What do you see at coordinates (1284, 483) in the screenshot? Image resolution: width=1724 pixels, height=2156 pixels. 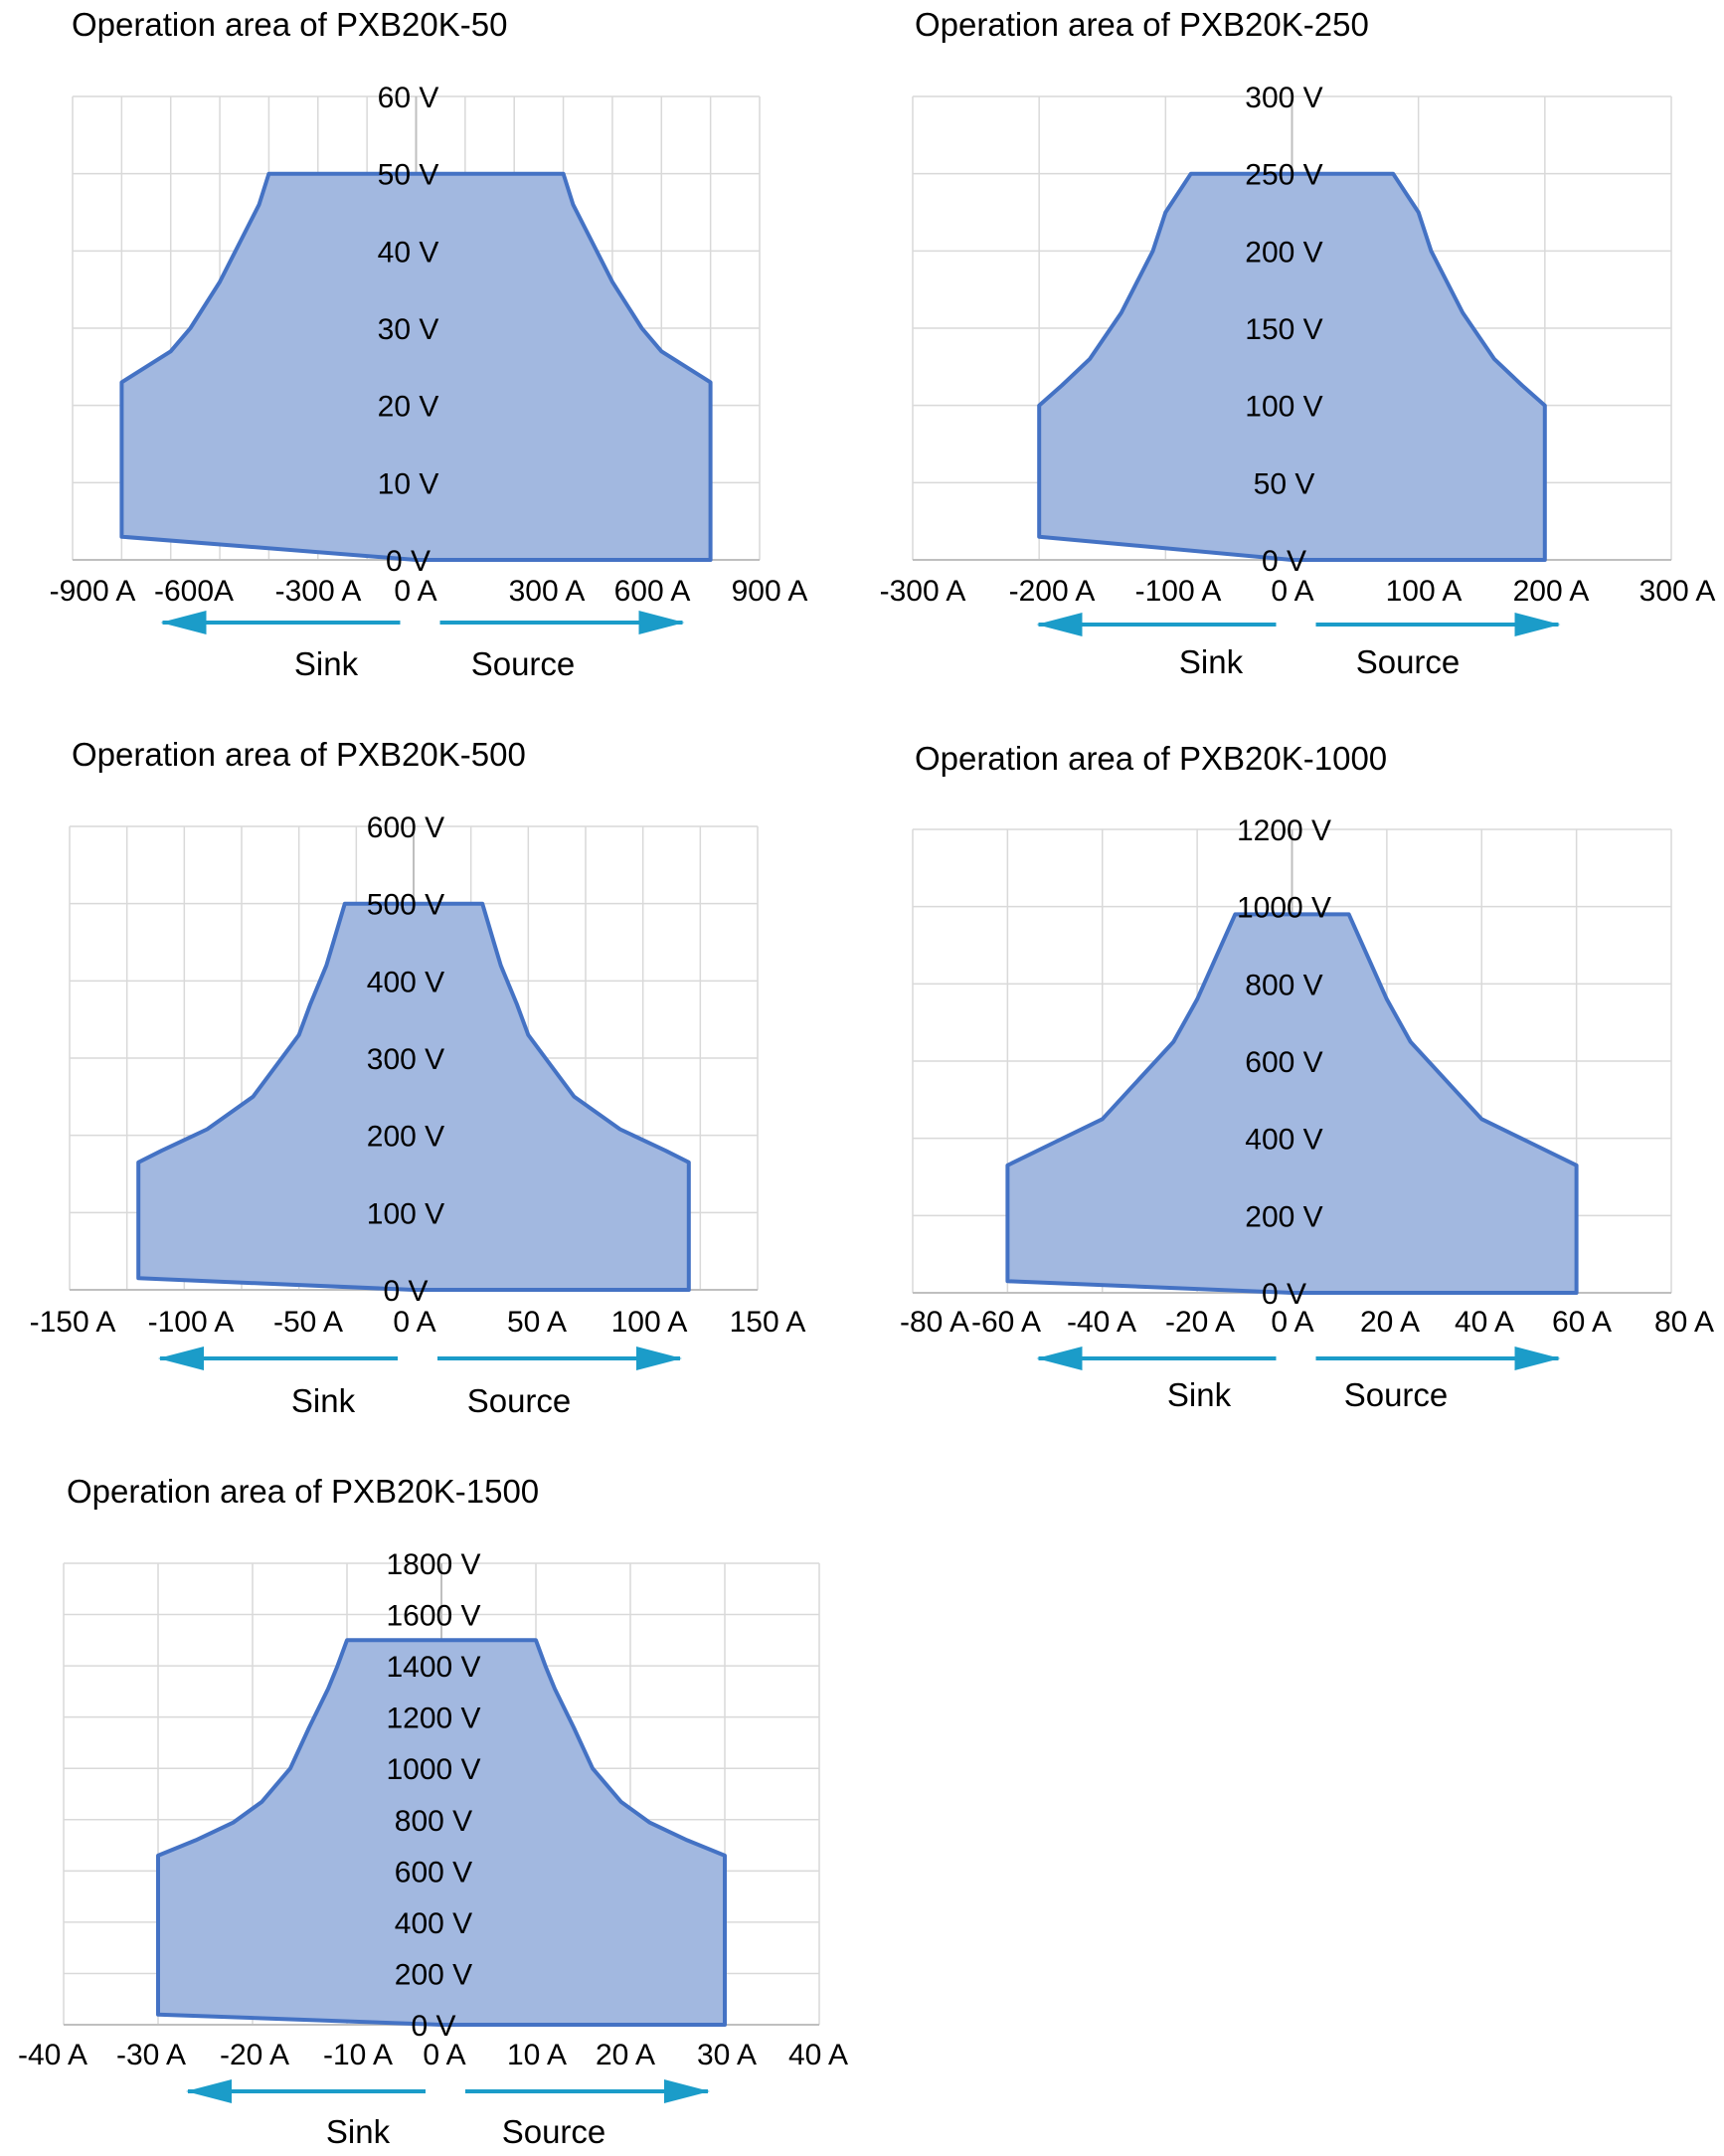 I see `y-tick-label: 50 V` at bounding box center [1284, 483].